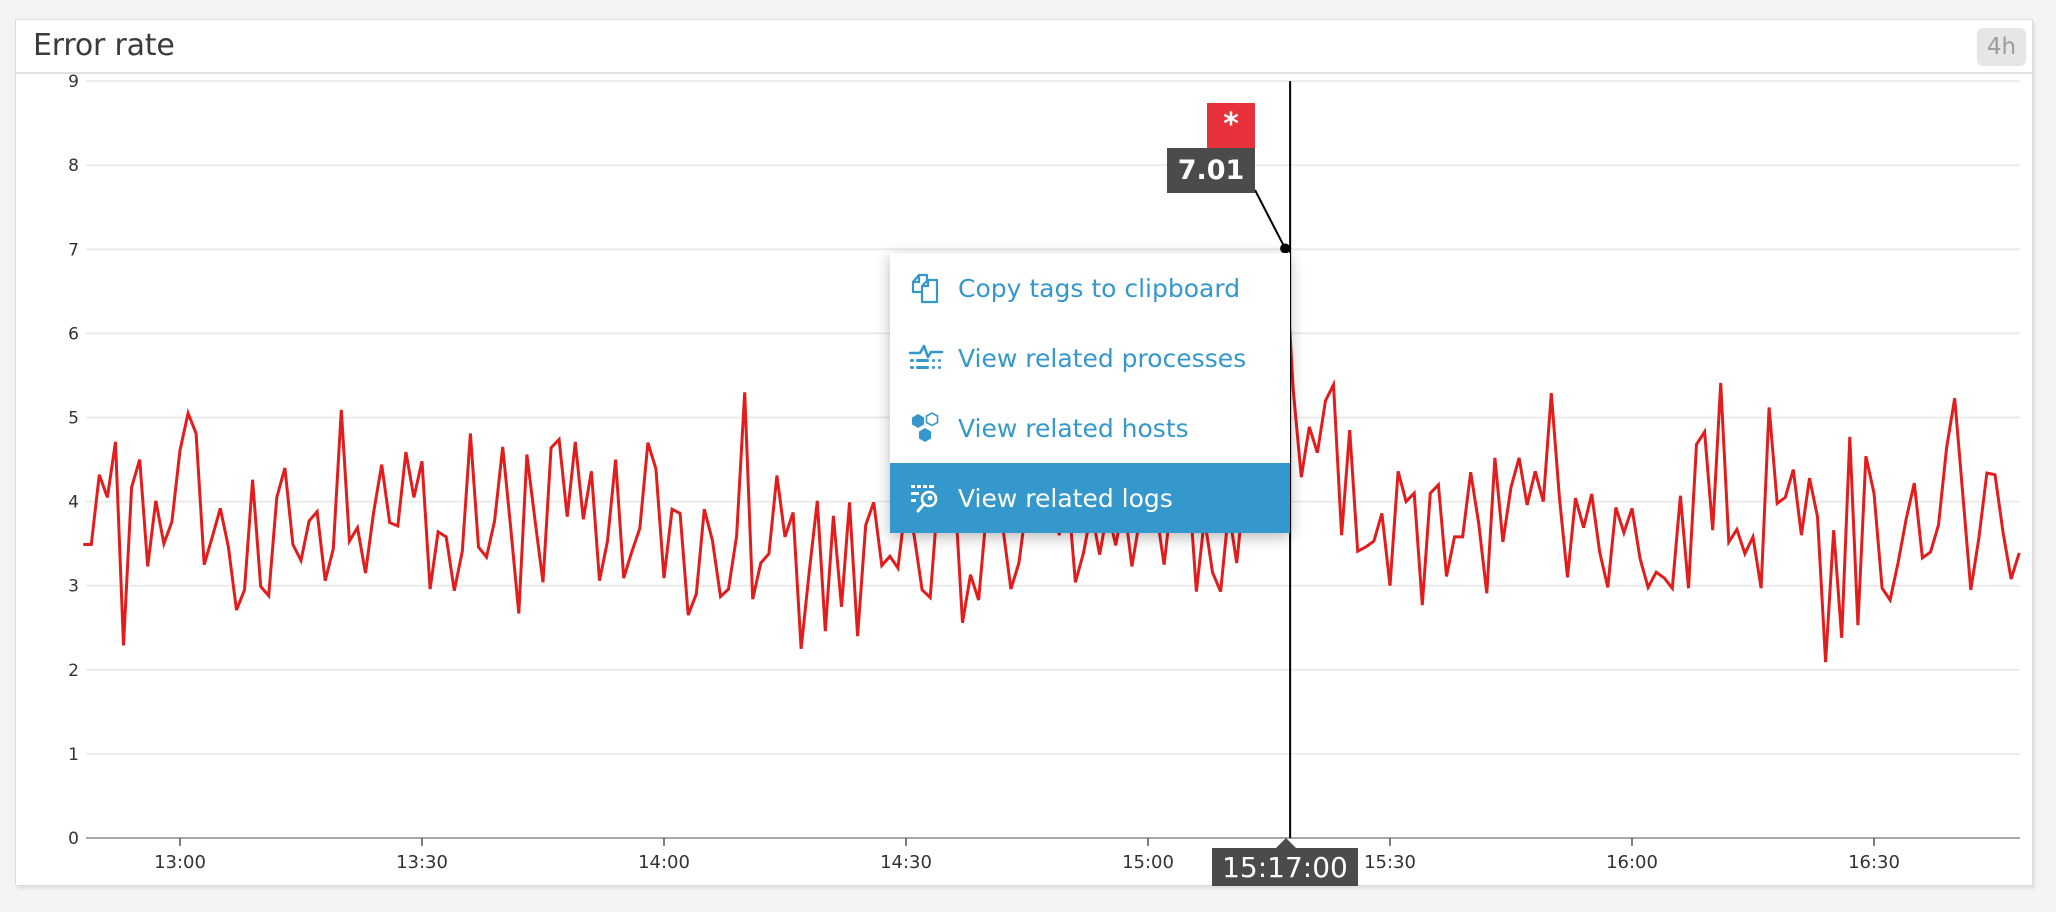 The image size is (2056, 912). What do you see at coordinates (925, 288) in the screenshot?
I see `copy-icon` at bounding box center [925, 288].